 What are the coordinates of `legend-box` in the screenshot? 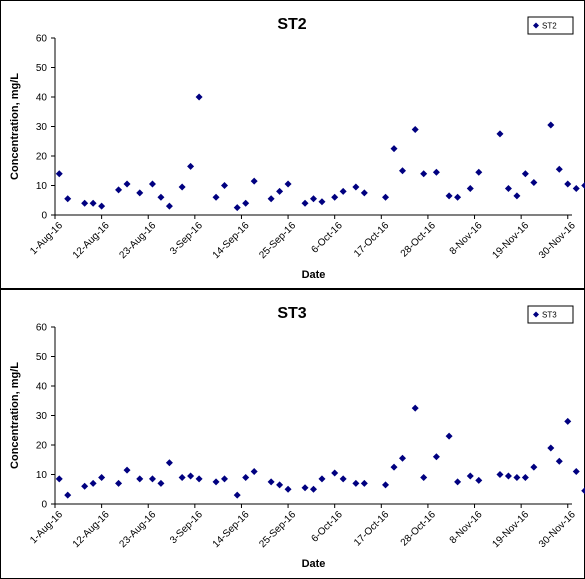 It's located at (550, 25).